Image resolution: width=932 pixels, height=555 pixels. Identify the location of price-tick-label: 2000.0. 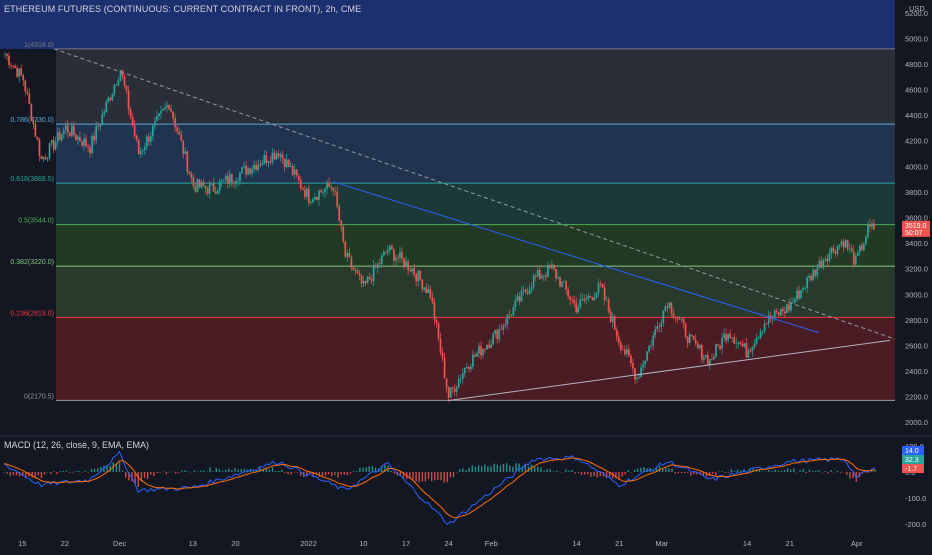
(916, 422).